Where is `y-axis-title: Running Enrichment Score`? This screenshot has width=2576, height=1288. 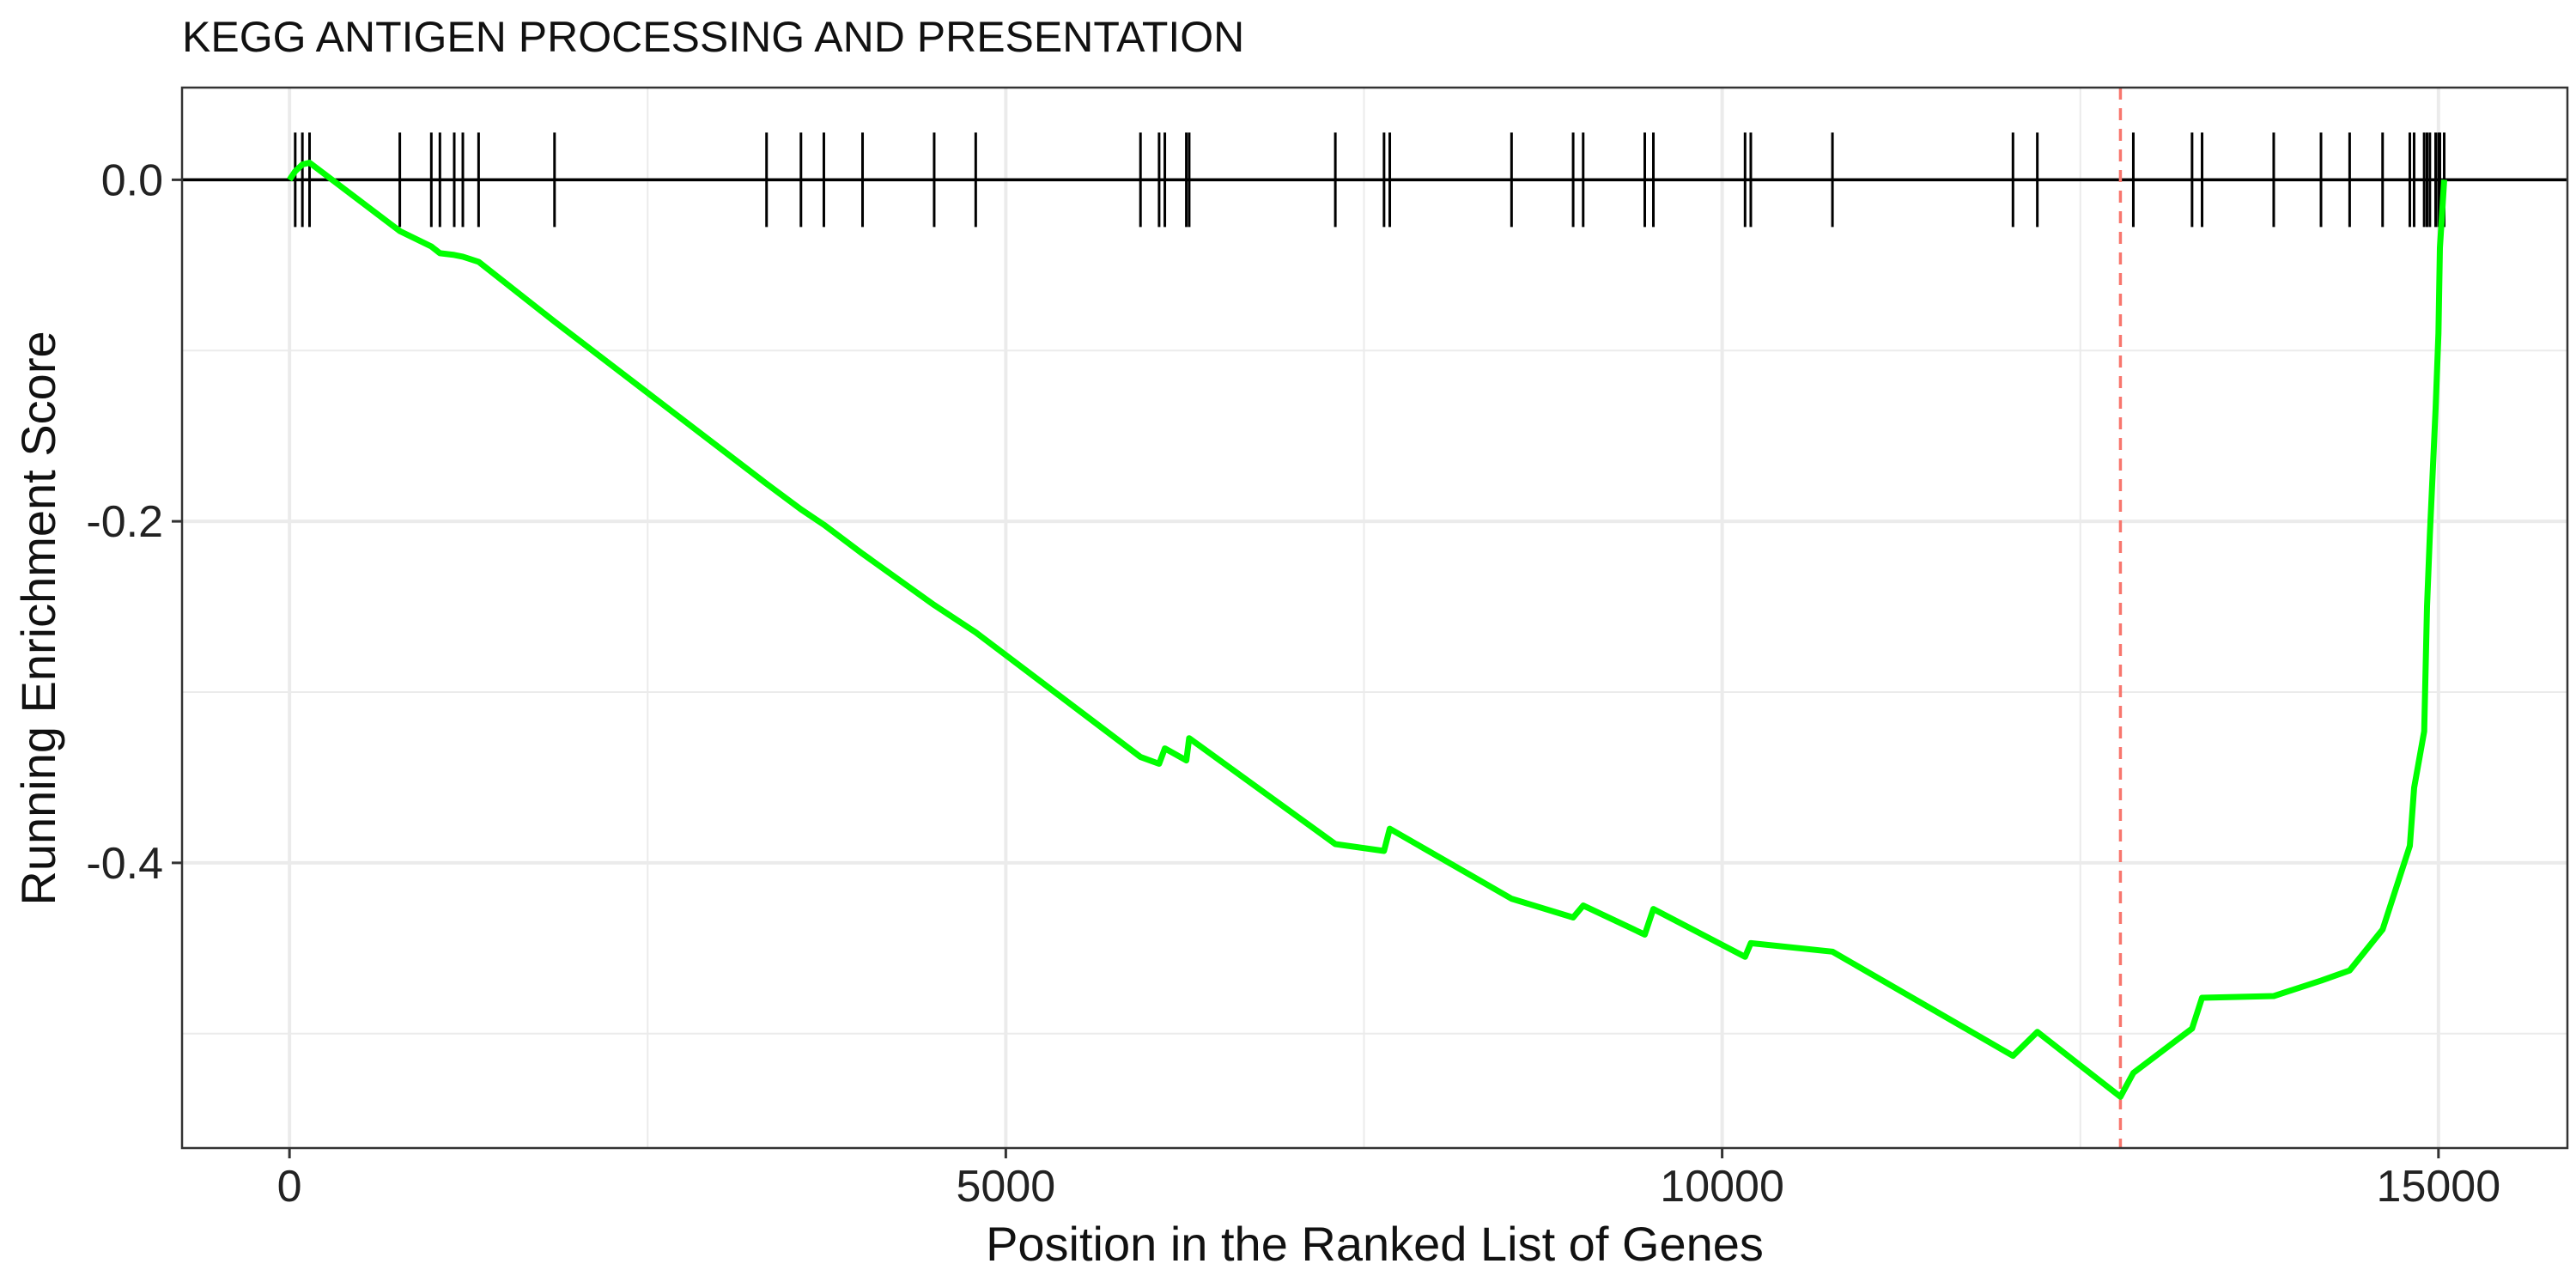
y-axis-title: Running Enrichment Score is located at coordinates (38, 618).